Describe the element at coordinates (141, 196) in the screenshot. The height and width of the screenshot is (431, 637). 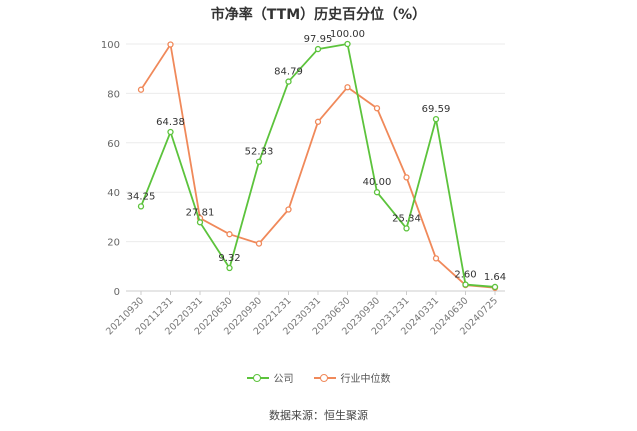
I see `data-label: 34.25` at that location.